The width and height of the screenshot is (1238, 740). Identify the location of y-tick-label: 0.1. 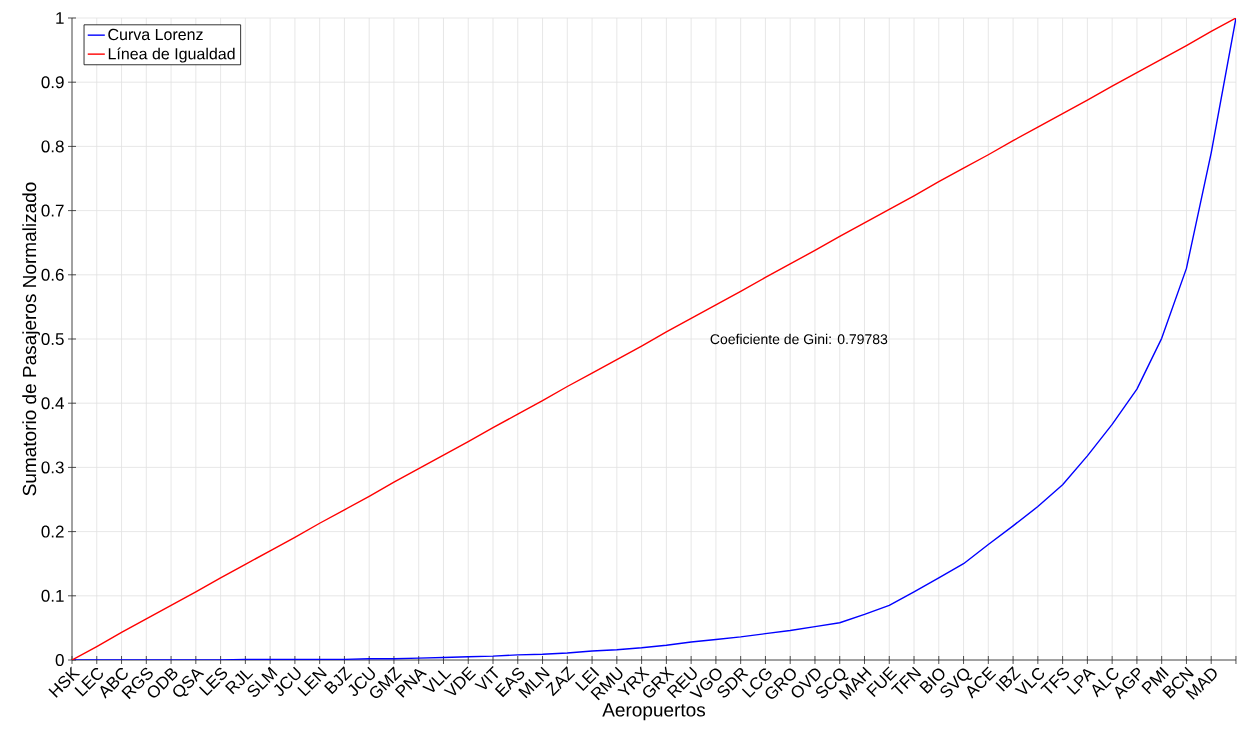
(52, 595).